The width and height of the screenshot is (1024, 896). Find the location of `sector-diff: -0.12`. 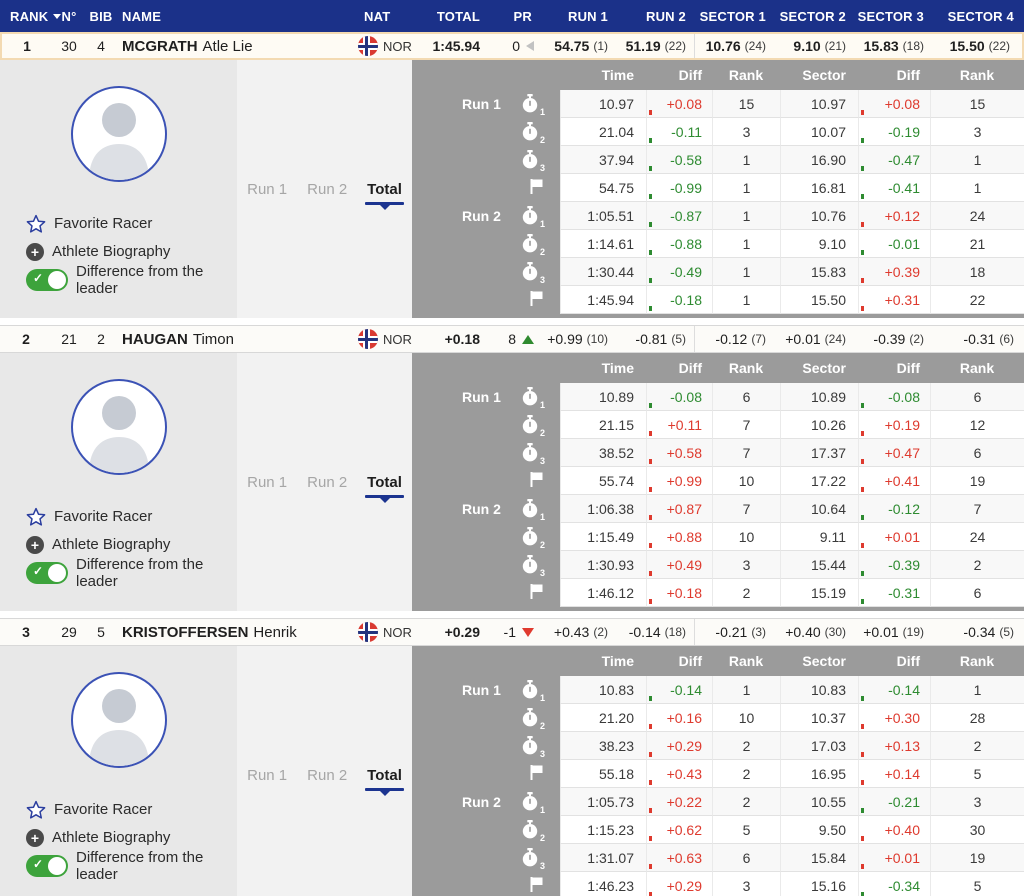

sector-diff: -0.12 is located at coordinates (894, 509).